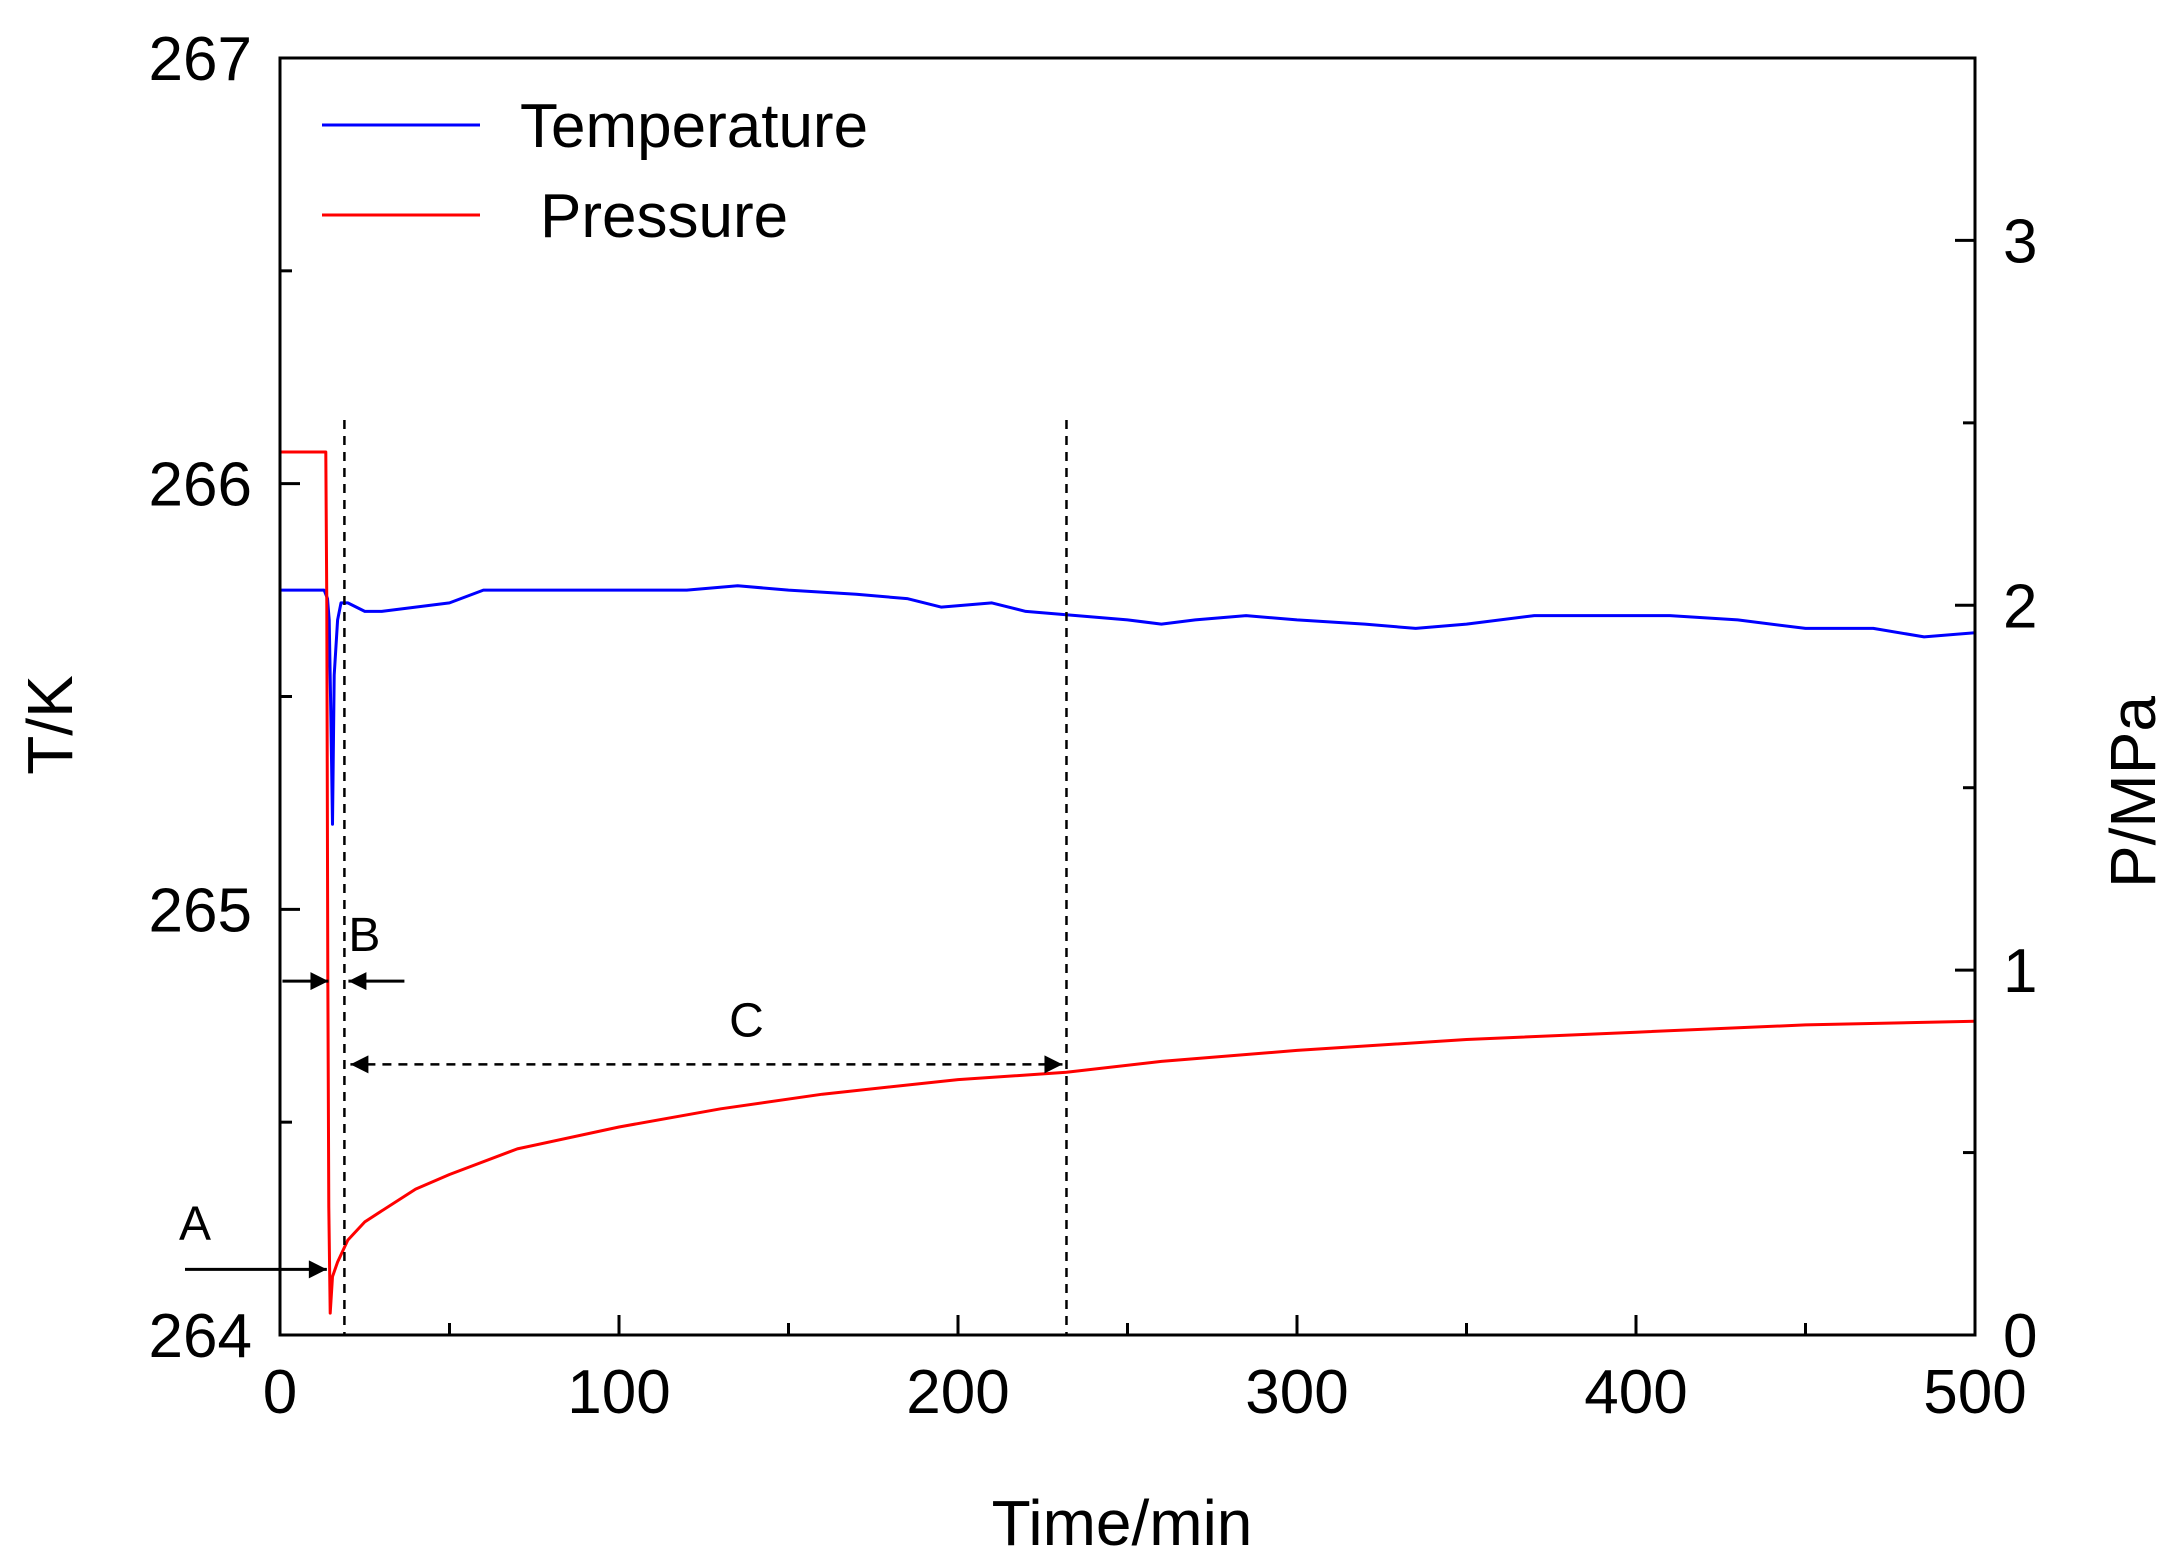 The width and height of the screenshot is (2165, 1568). I want to click on y2-tick-label: 0, so click(2020, 1336).